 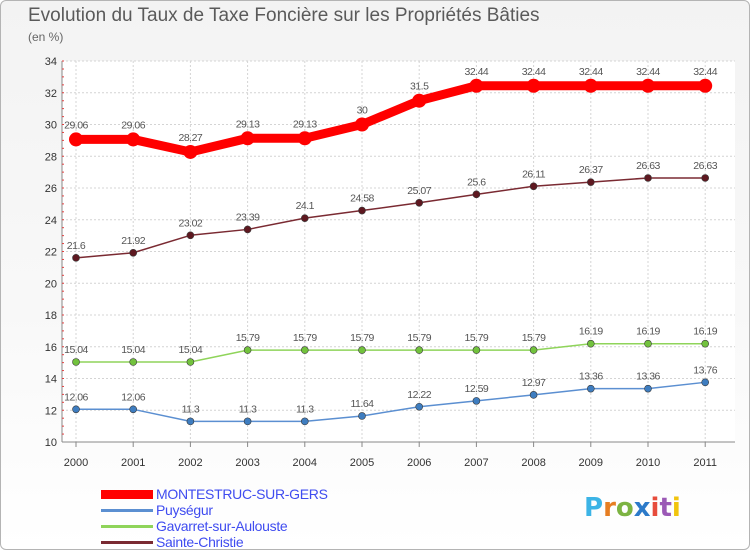 I want to click on y-tick-label: 10, so click(x=51, y=443).